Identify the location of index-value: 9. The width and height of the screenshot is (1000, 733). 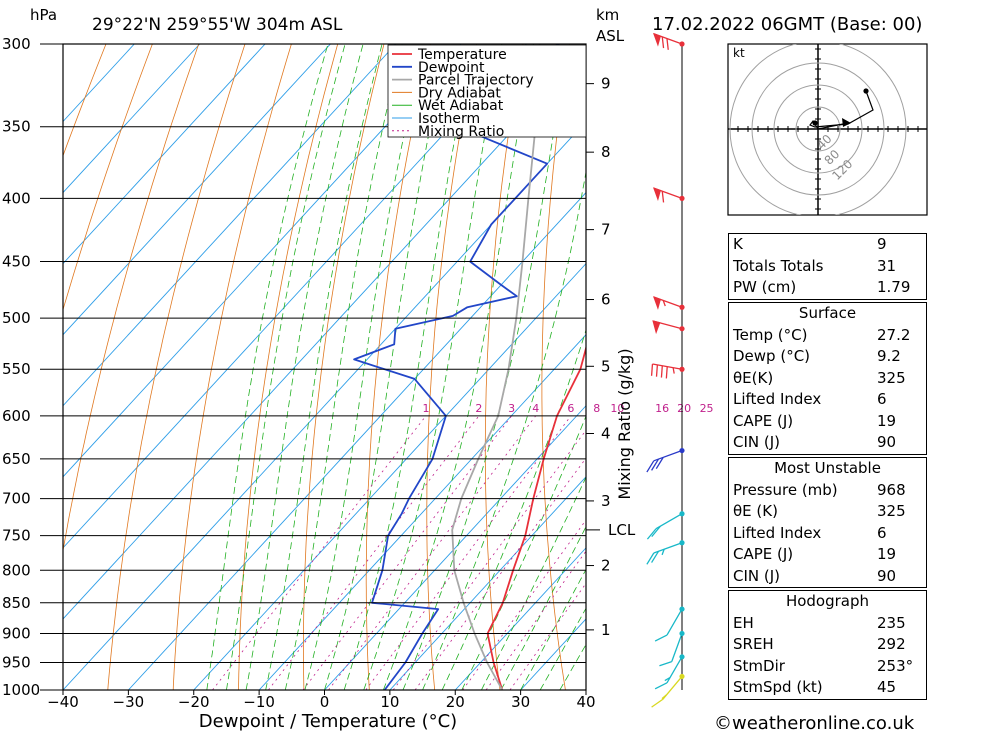
(882, 244).